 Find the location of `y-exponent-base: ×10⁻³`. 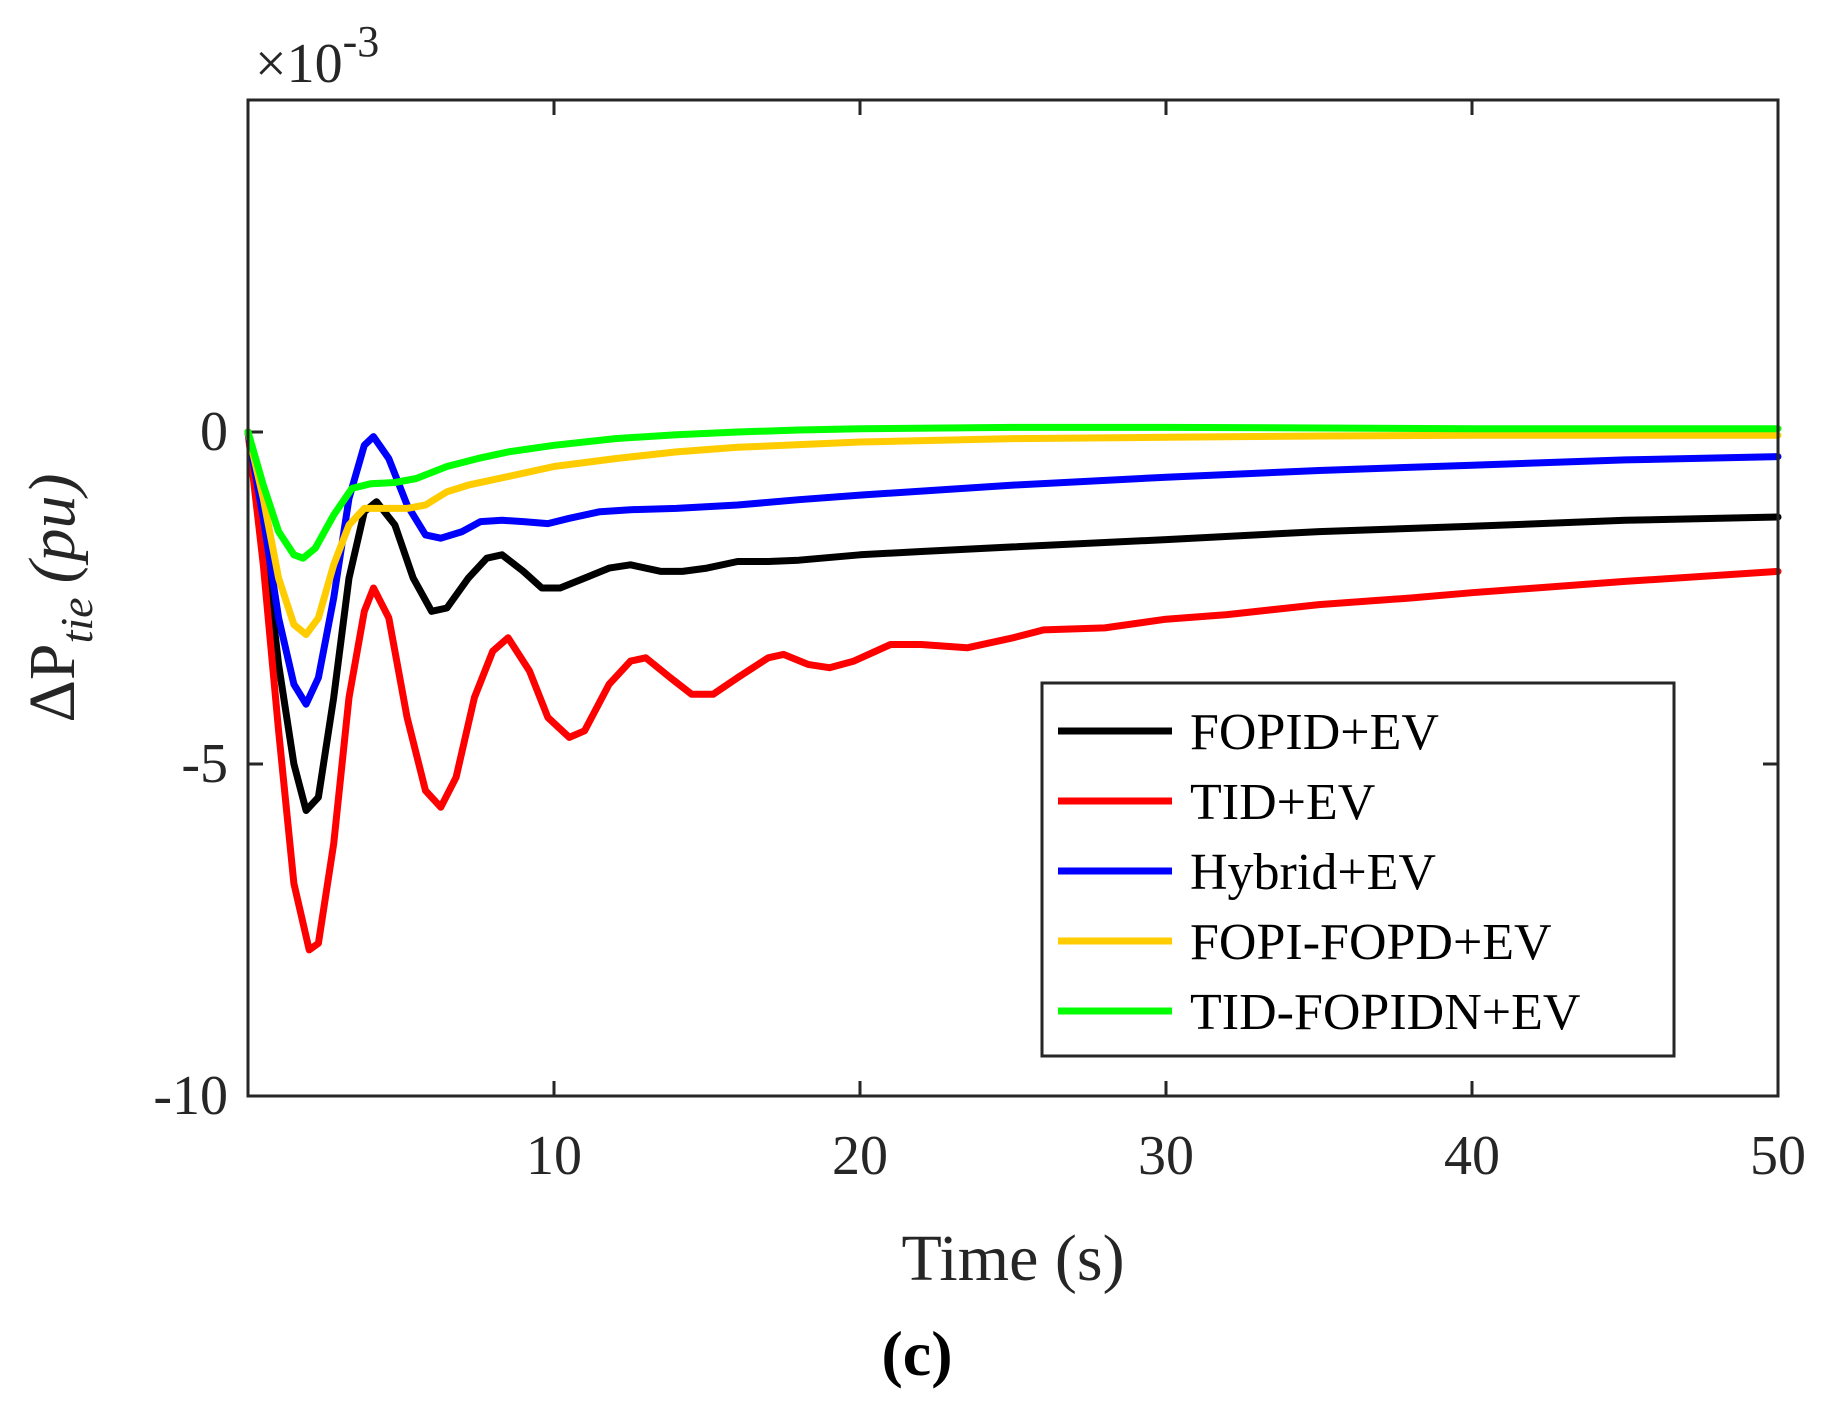

y-exponent-base: ×10⁻³ is located at coordinates (317, 56).